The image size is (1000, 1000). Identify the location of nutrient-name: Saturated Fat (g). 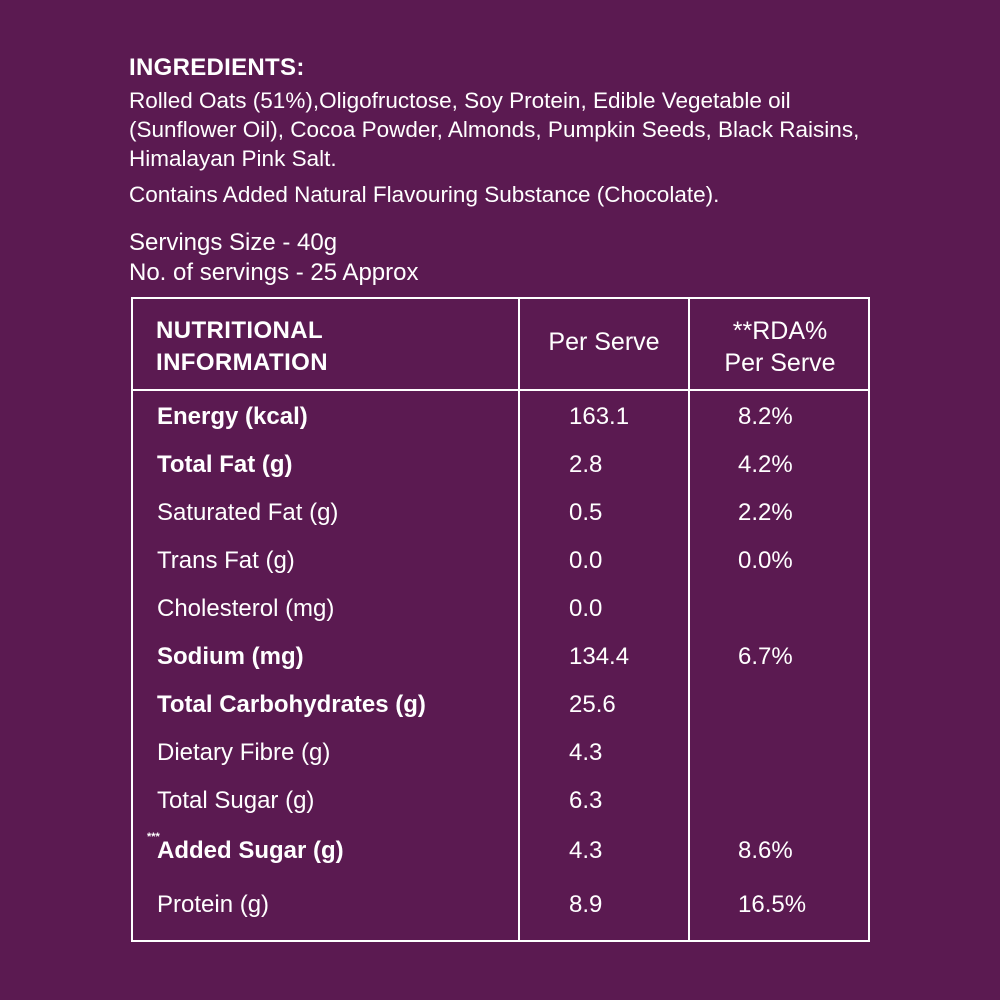
(248, 512).